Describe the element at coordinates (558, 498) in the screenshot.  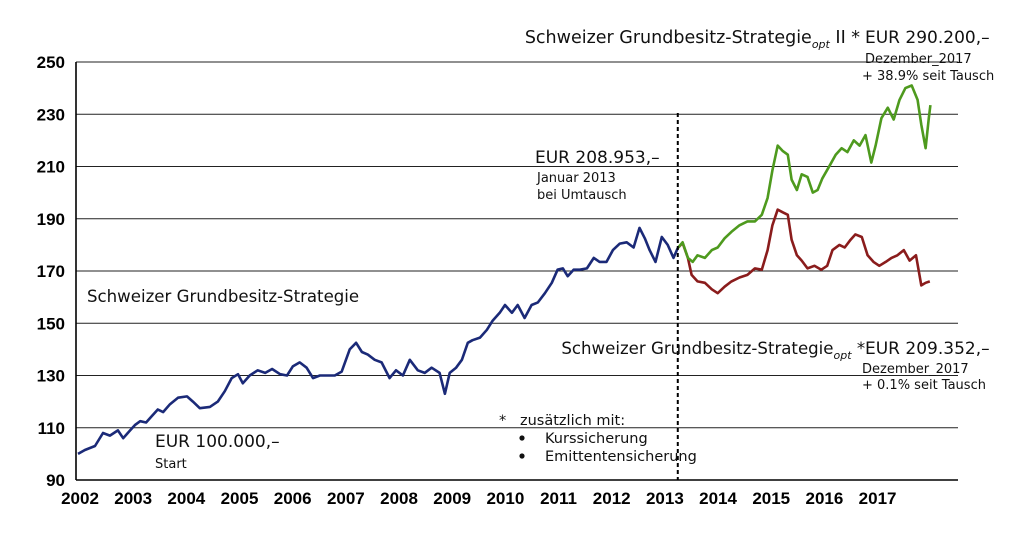
I see `x-tick-label: 2011` at that location.